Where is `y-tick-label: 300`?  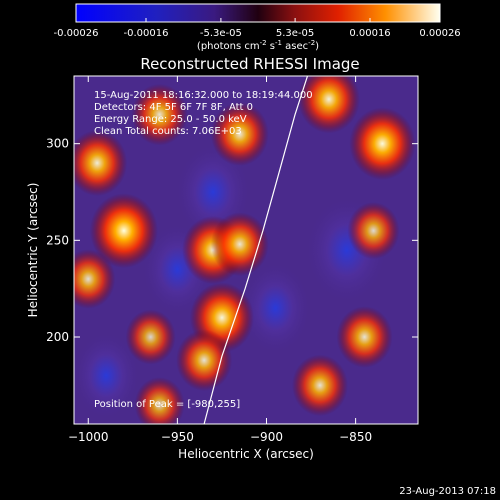 y-tick-label: 300 is located at coordinates (57, 144).